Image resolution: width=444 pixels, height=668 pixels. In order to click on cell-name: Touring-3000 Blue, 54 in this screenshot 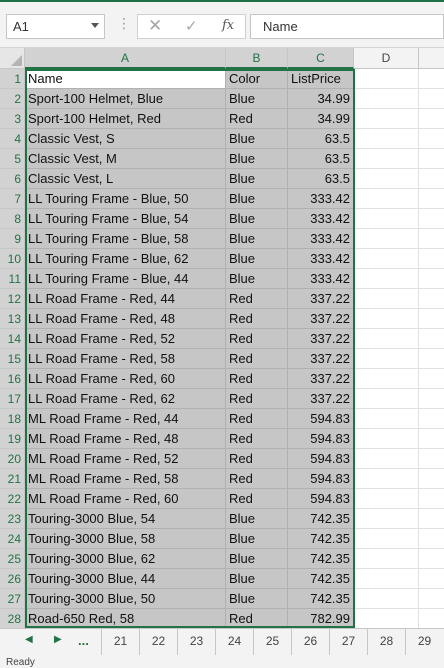, I will do `click(125, 519)`.